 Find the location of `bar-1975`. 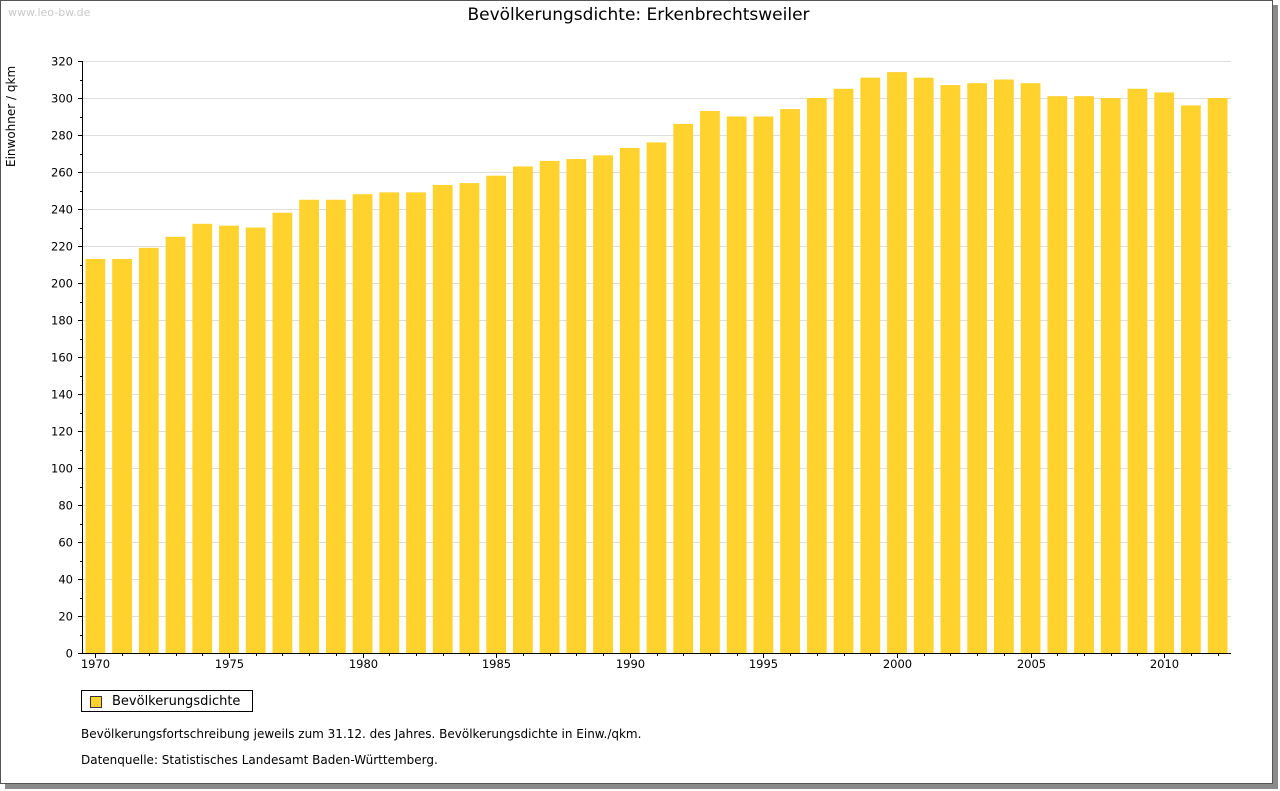

bar-1975 is located at coordinates (229, 439).